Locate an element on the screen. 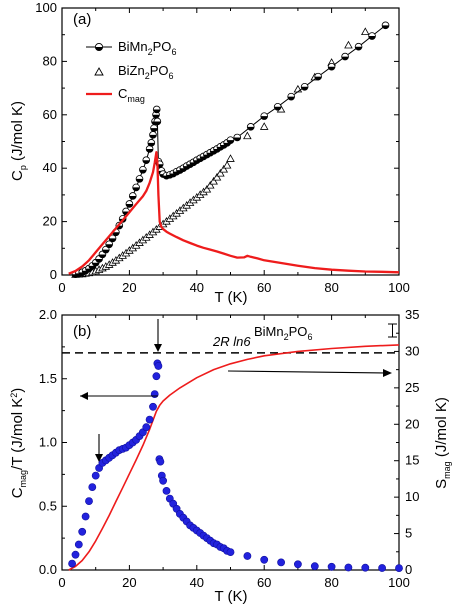 This screenshot has width=457, height=615. b-xtick-label: 20 is located at coordinates (129, 582).